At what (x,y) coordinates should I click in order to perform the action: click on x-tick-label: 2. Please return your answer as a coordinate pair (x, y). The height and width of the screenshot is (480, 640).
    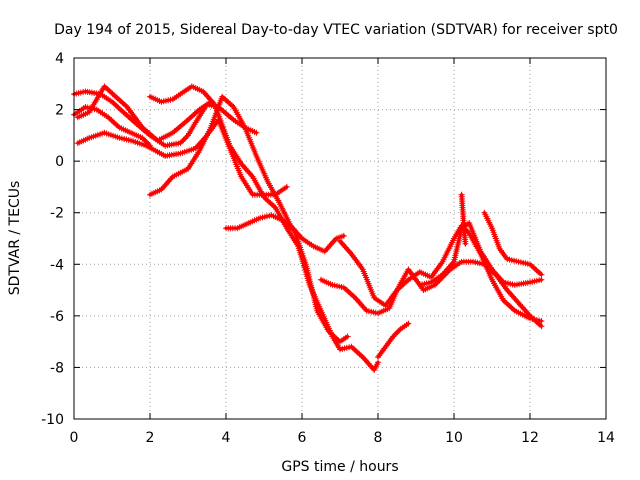
    Looking at the image, I should click on (150, 438).